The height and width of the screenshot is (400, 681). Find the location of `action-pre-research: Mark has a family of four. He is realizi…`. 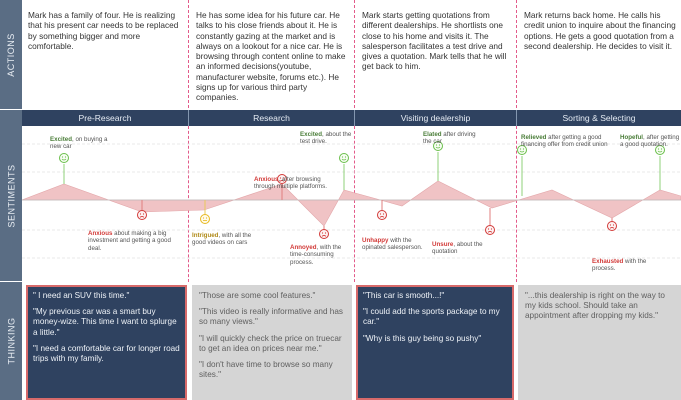

action-pre-research: Mark has a family of four. He is realizi… is located at coordinates (103, 30).